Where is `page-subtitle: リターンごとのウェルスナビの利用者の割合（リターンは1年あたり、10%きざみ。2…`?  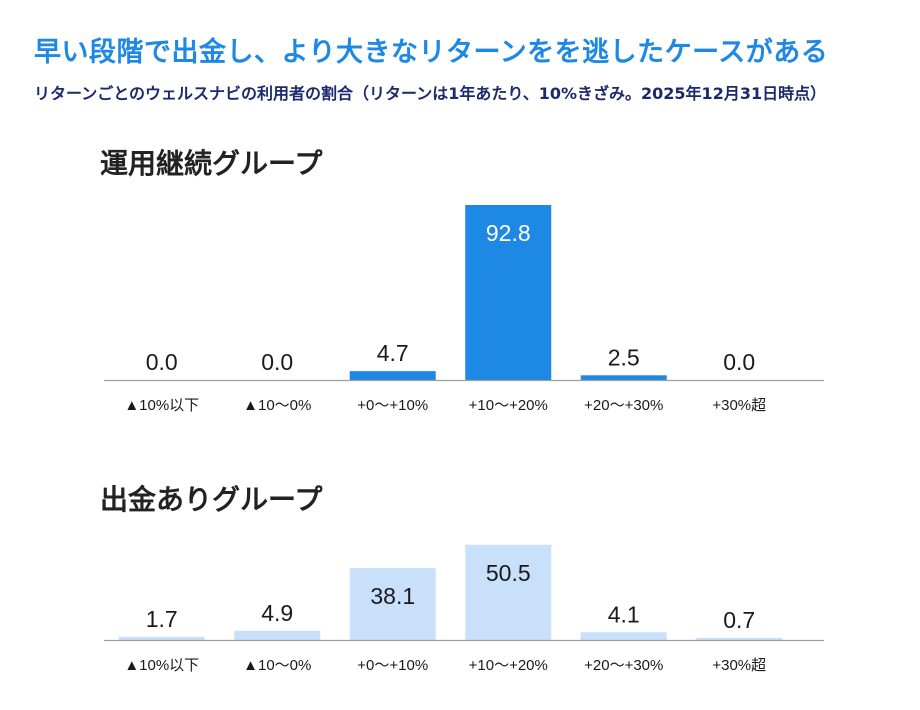
page-subtitle: リターンごとのウェルスナビの利用者の割合（リターンは1年あたり、10%きざみ。2… is located at coordinates (430, 93).